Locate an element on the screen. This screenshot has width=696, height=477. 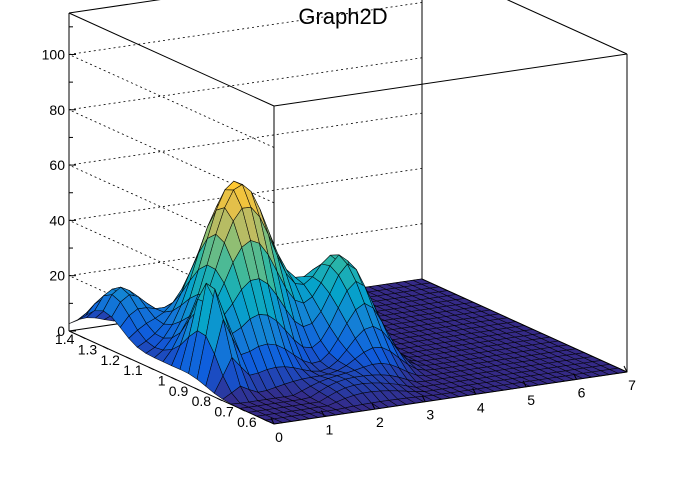
x-axis: 0 1 2 3 4 5 6 7 is located at coordinates (453, 405).